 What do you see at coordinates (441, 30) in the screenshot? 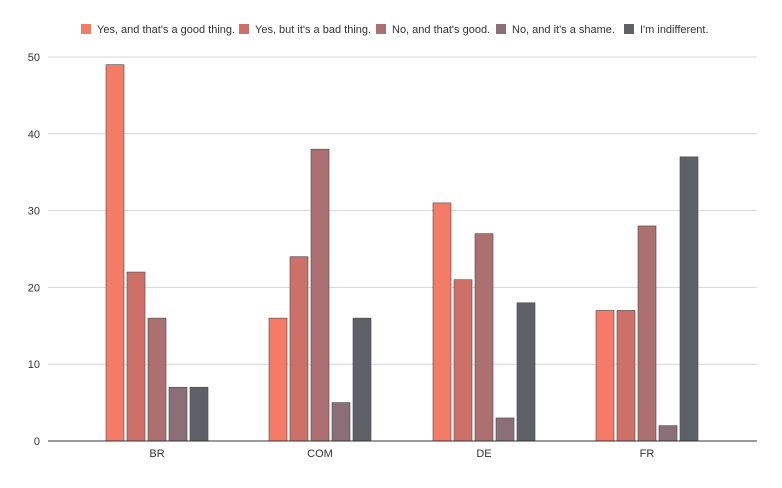
I see `legend-label: No, and that's good.` at bounding box center [441, 30].